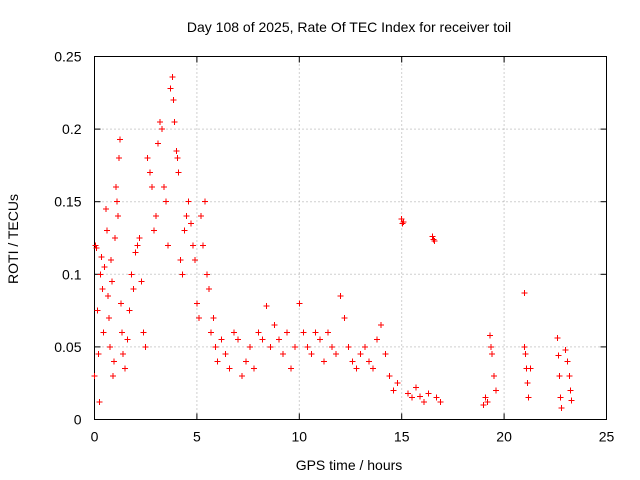 The height and width of the screenshot is (480, 640). What do you see at coordinates (72, 129) in the screenshot?
I see `y-tick-label: 0.2` at bounding box center [72, 129].